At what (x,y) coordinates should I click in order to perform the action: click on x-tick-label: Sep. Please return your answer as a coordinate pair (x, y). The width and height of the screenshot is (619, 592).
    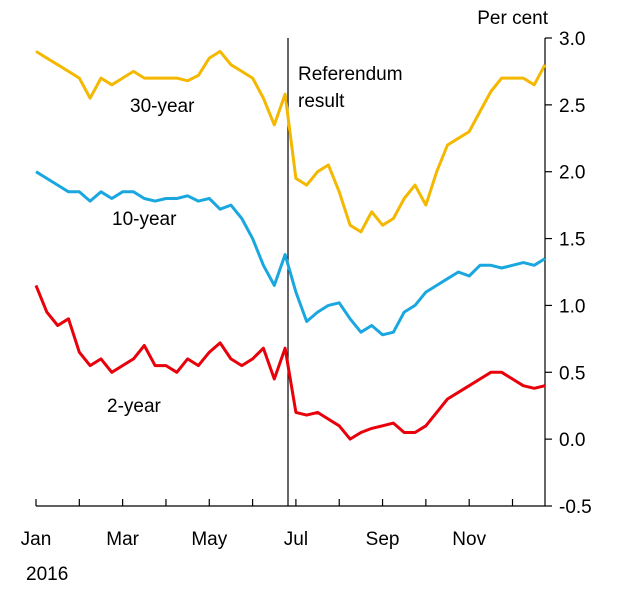
    Looking at the image, I should click on (383, 539).